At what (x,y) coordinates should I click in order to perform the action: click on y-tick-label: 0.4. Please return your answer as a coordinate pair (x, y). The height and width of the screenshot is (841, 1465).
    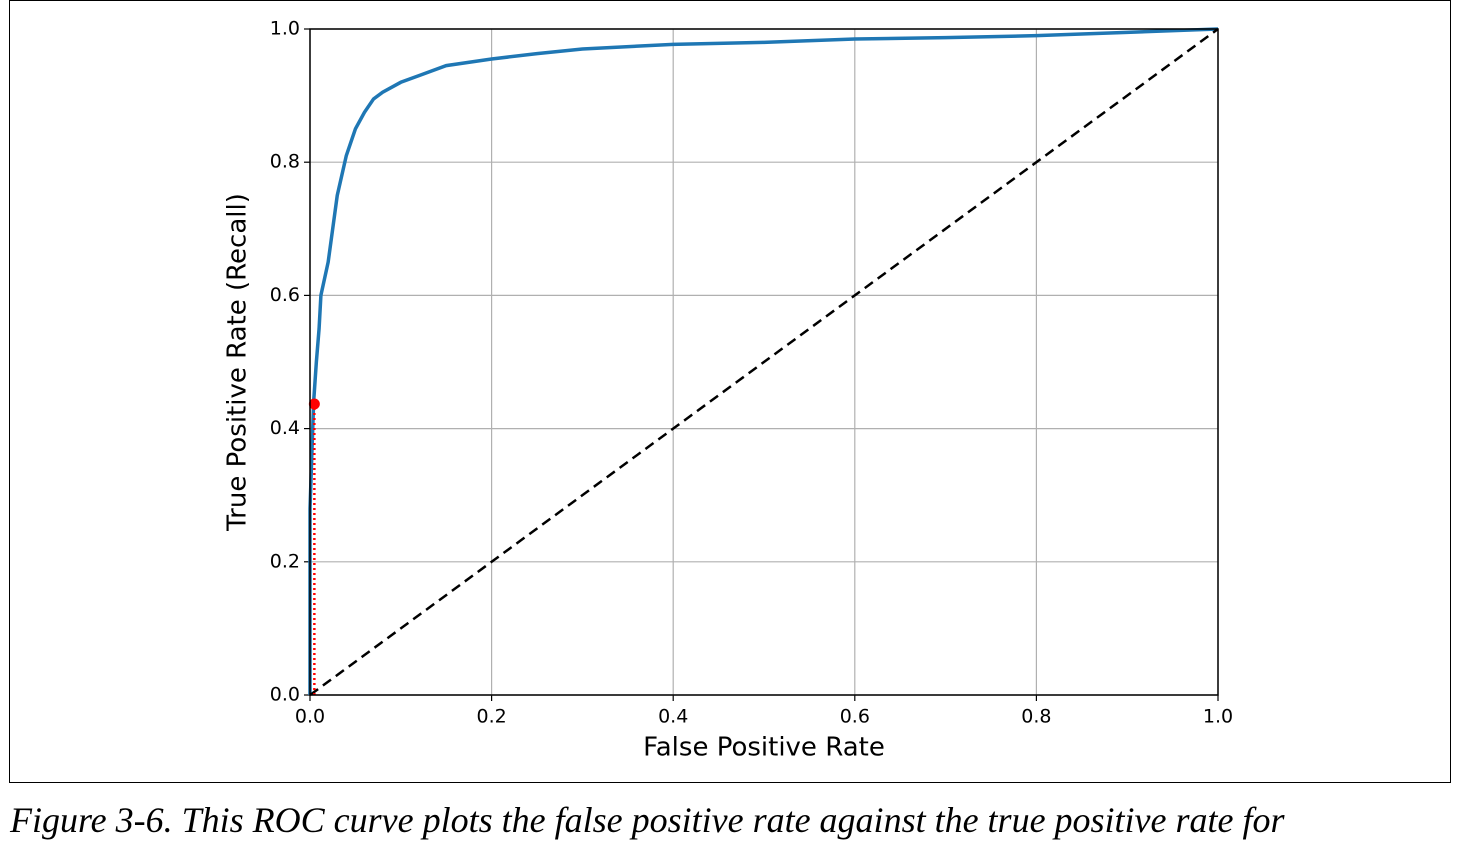
    Looking at the image, I should click on (285, 428).